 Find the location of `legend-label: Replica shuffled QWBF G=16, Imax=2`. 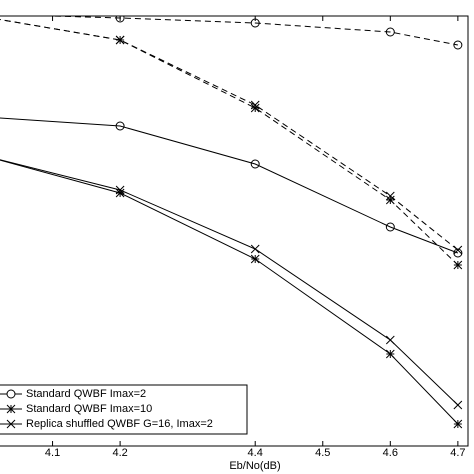

legend-label: Replica shuffled QWBF G=16, Imax=2 is located at coordinates (119, 424).